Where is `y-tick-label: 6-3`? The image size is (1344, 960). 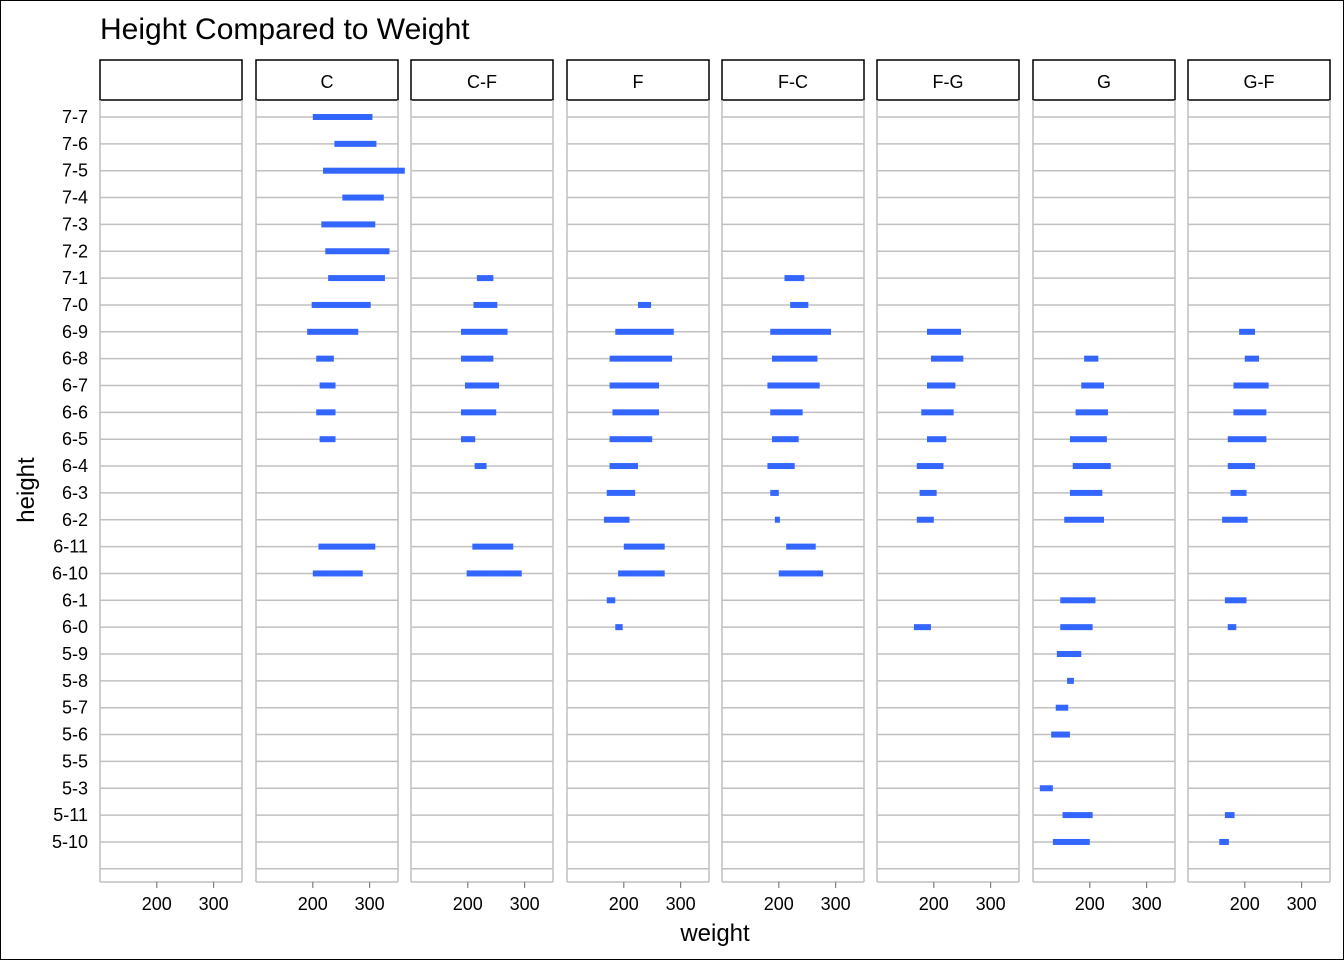 y-tick-label: 6-3 is located at coordinates (75, 493).